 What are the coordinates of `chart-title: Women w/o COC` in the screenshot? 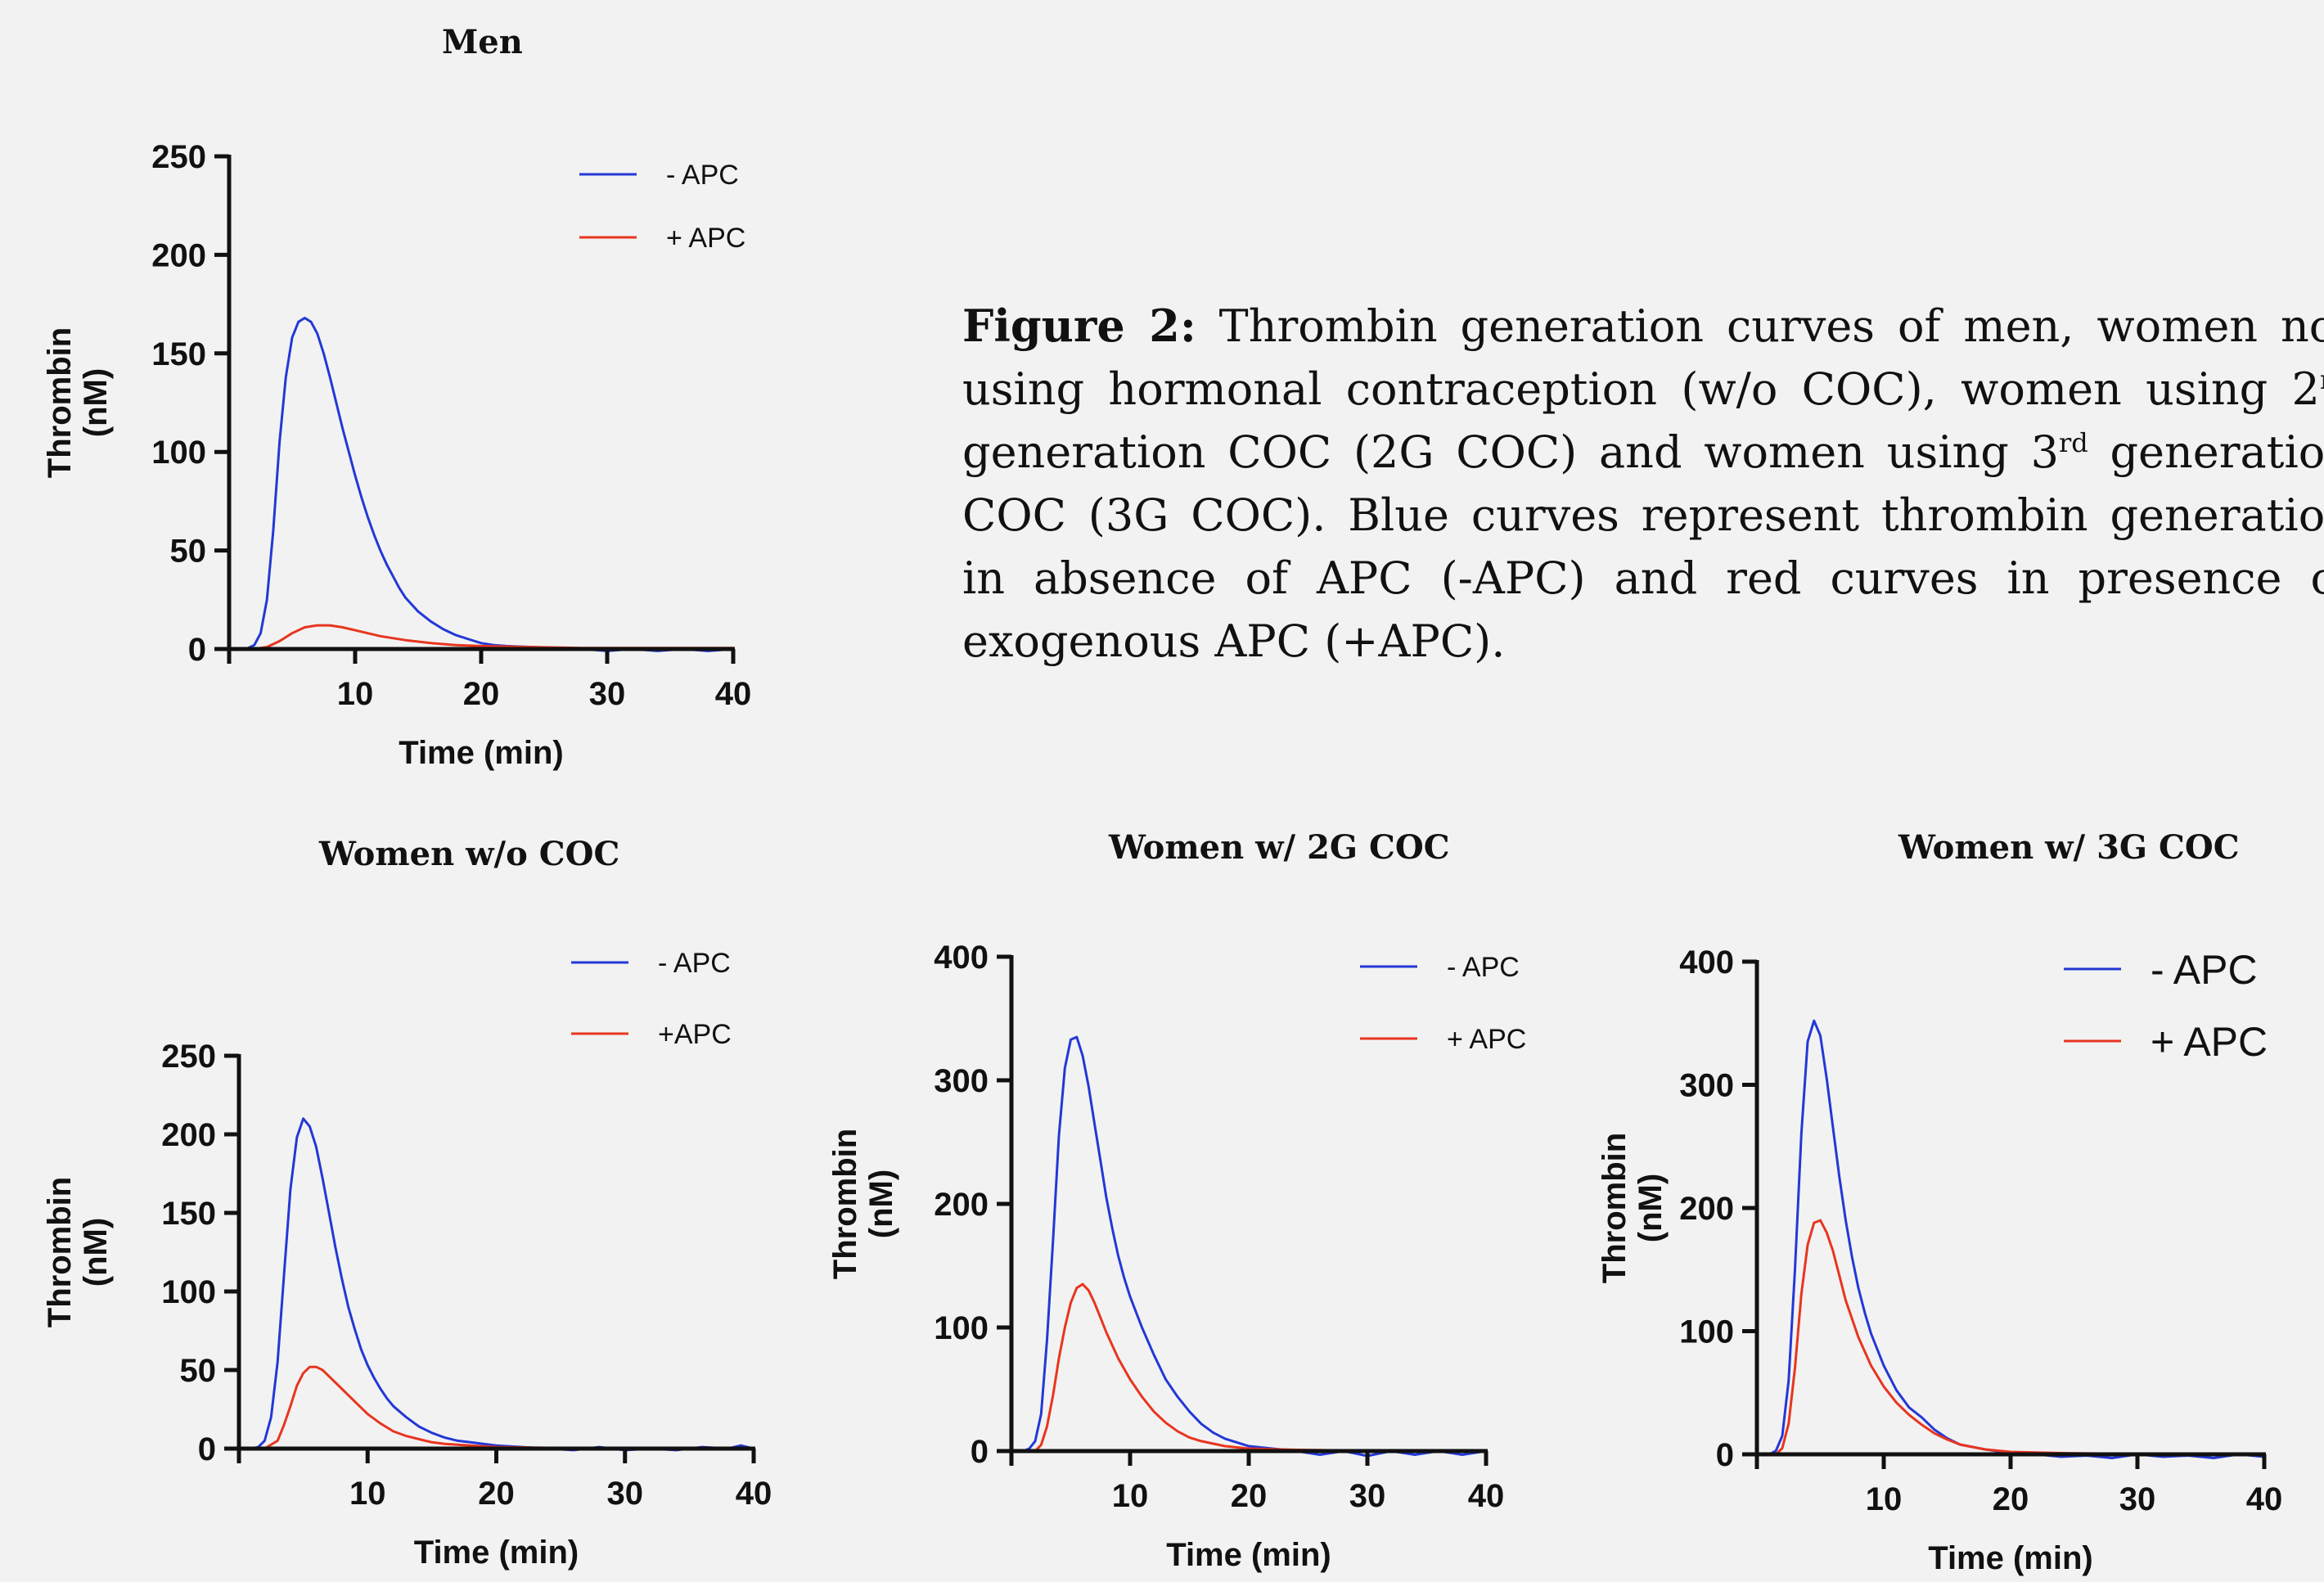 It's located at (470, 854).